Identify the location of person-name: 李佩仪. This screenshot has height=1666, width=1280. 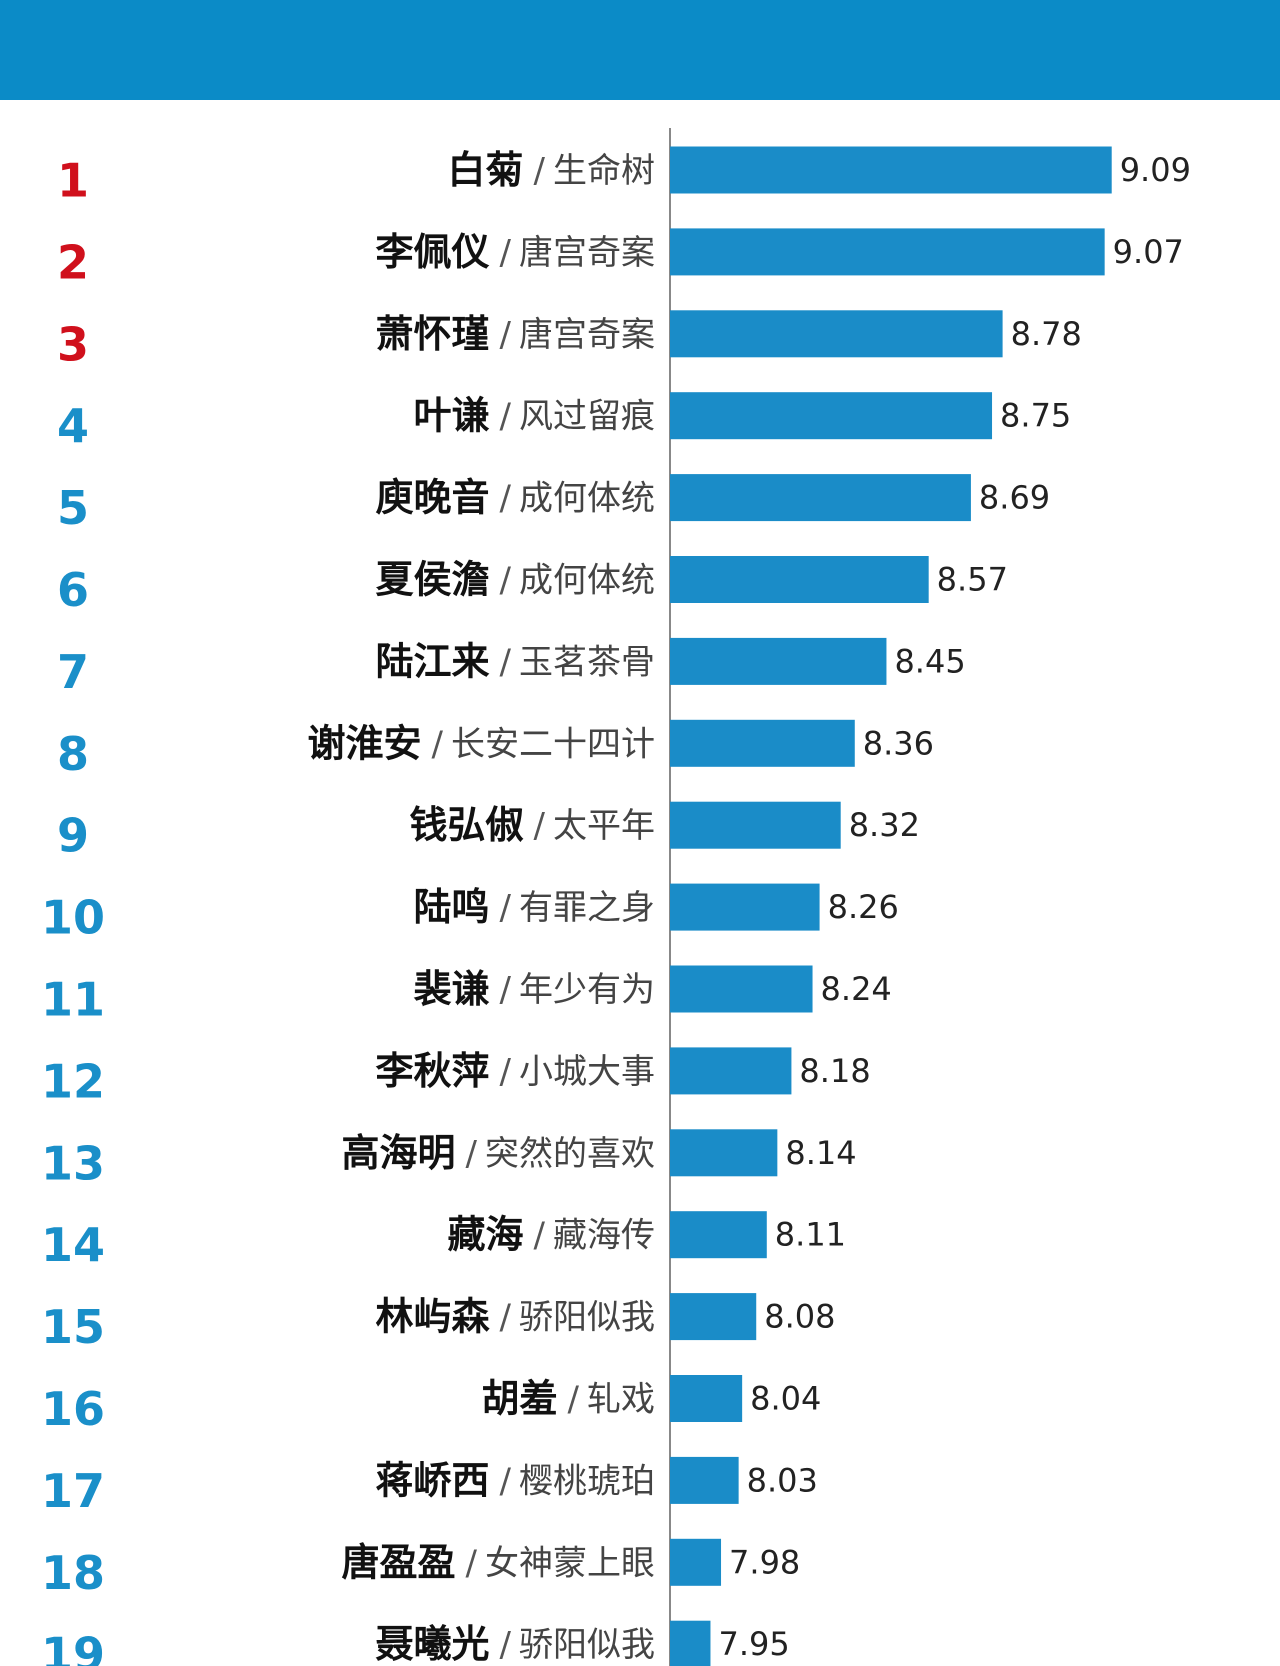
(433, 251).